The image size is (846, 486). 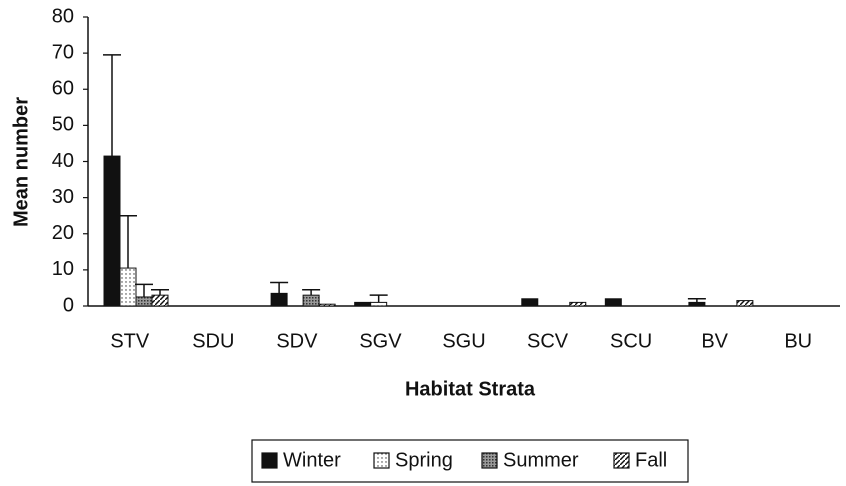 I want to click on x-axis-title: Habitat Strata, so click(x=470, y=389).